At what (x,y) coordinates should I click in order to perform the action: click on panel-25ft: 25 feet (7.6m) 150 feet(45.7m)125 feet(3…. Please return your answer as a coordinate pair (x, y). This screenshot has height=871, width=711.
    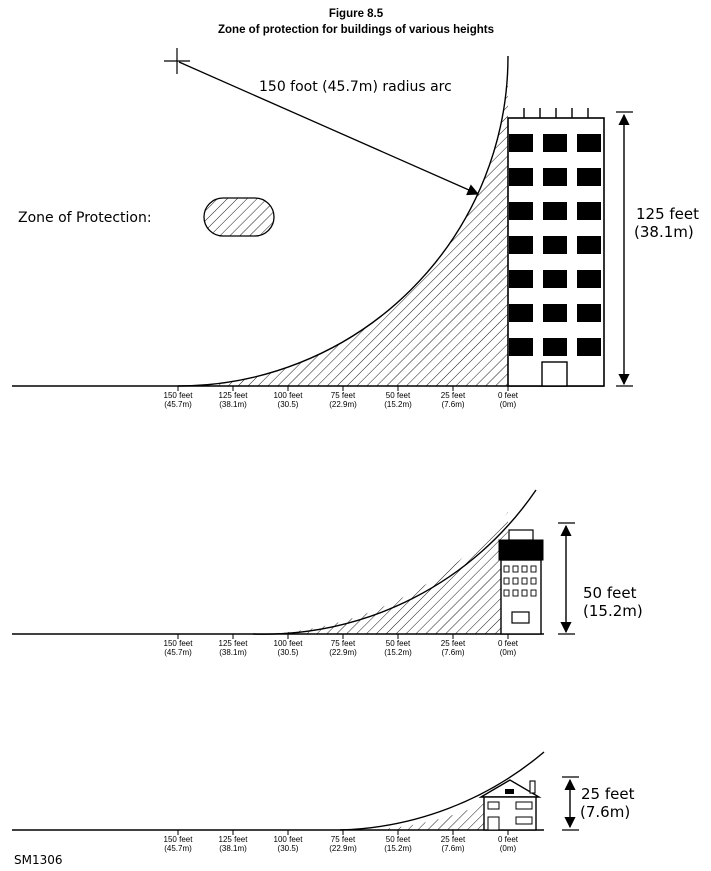
    Looking at the image, I should click on (323, 802).